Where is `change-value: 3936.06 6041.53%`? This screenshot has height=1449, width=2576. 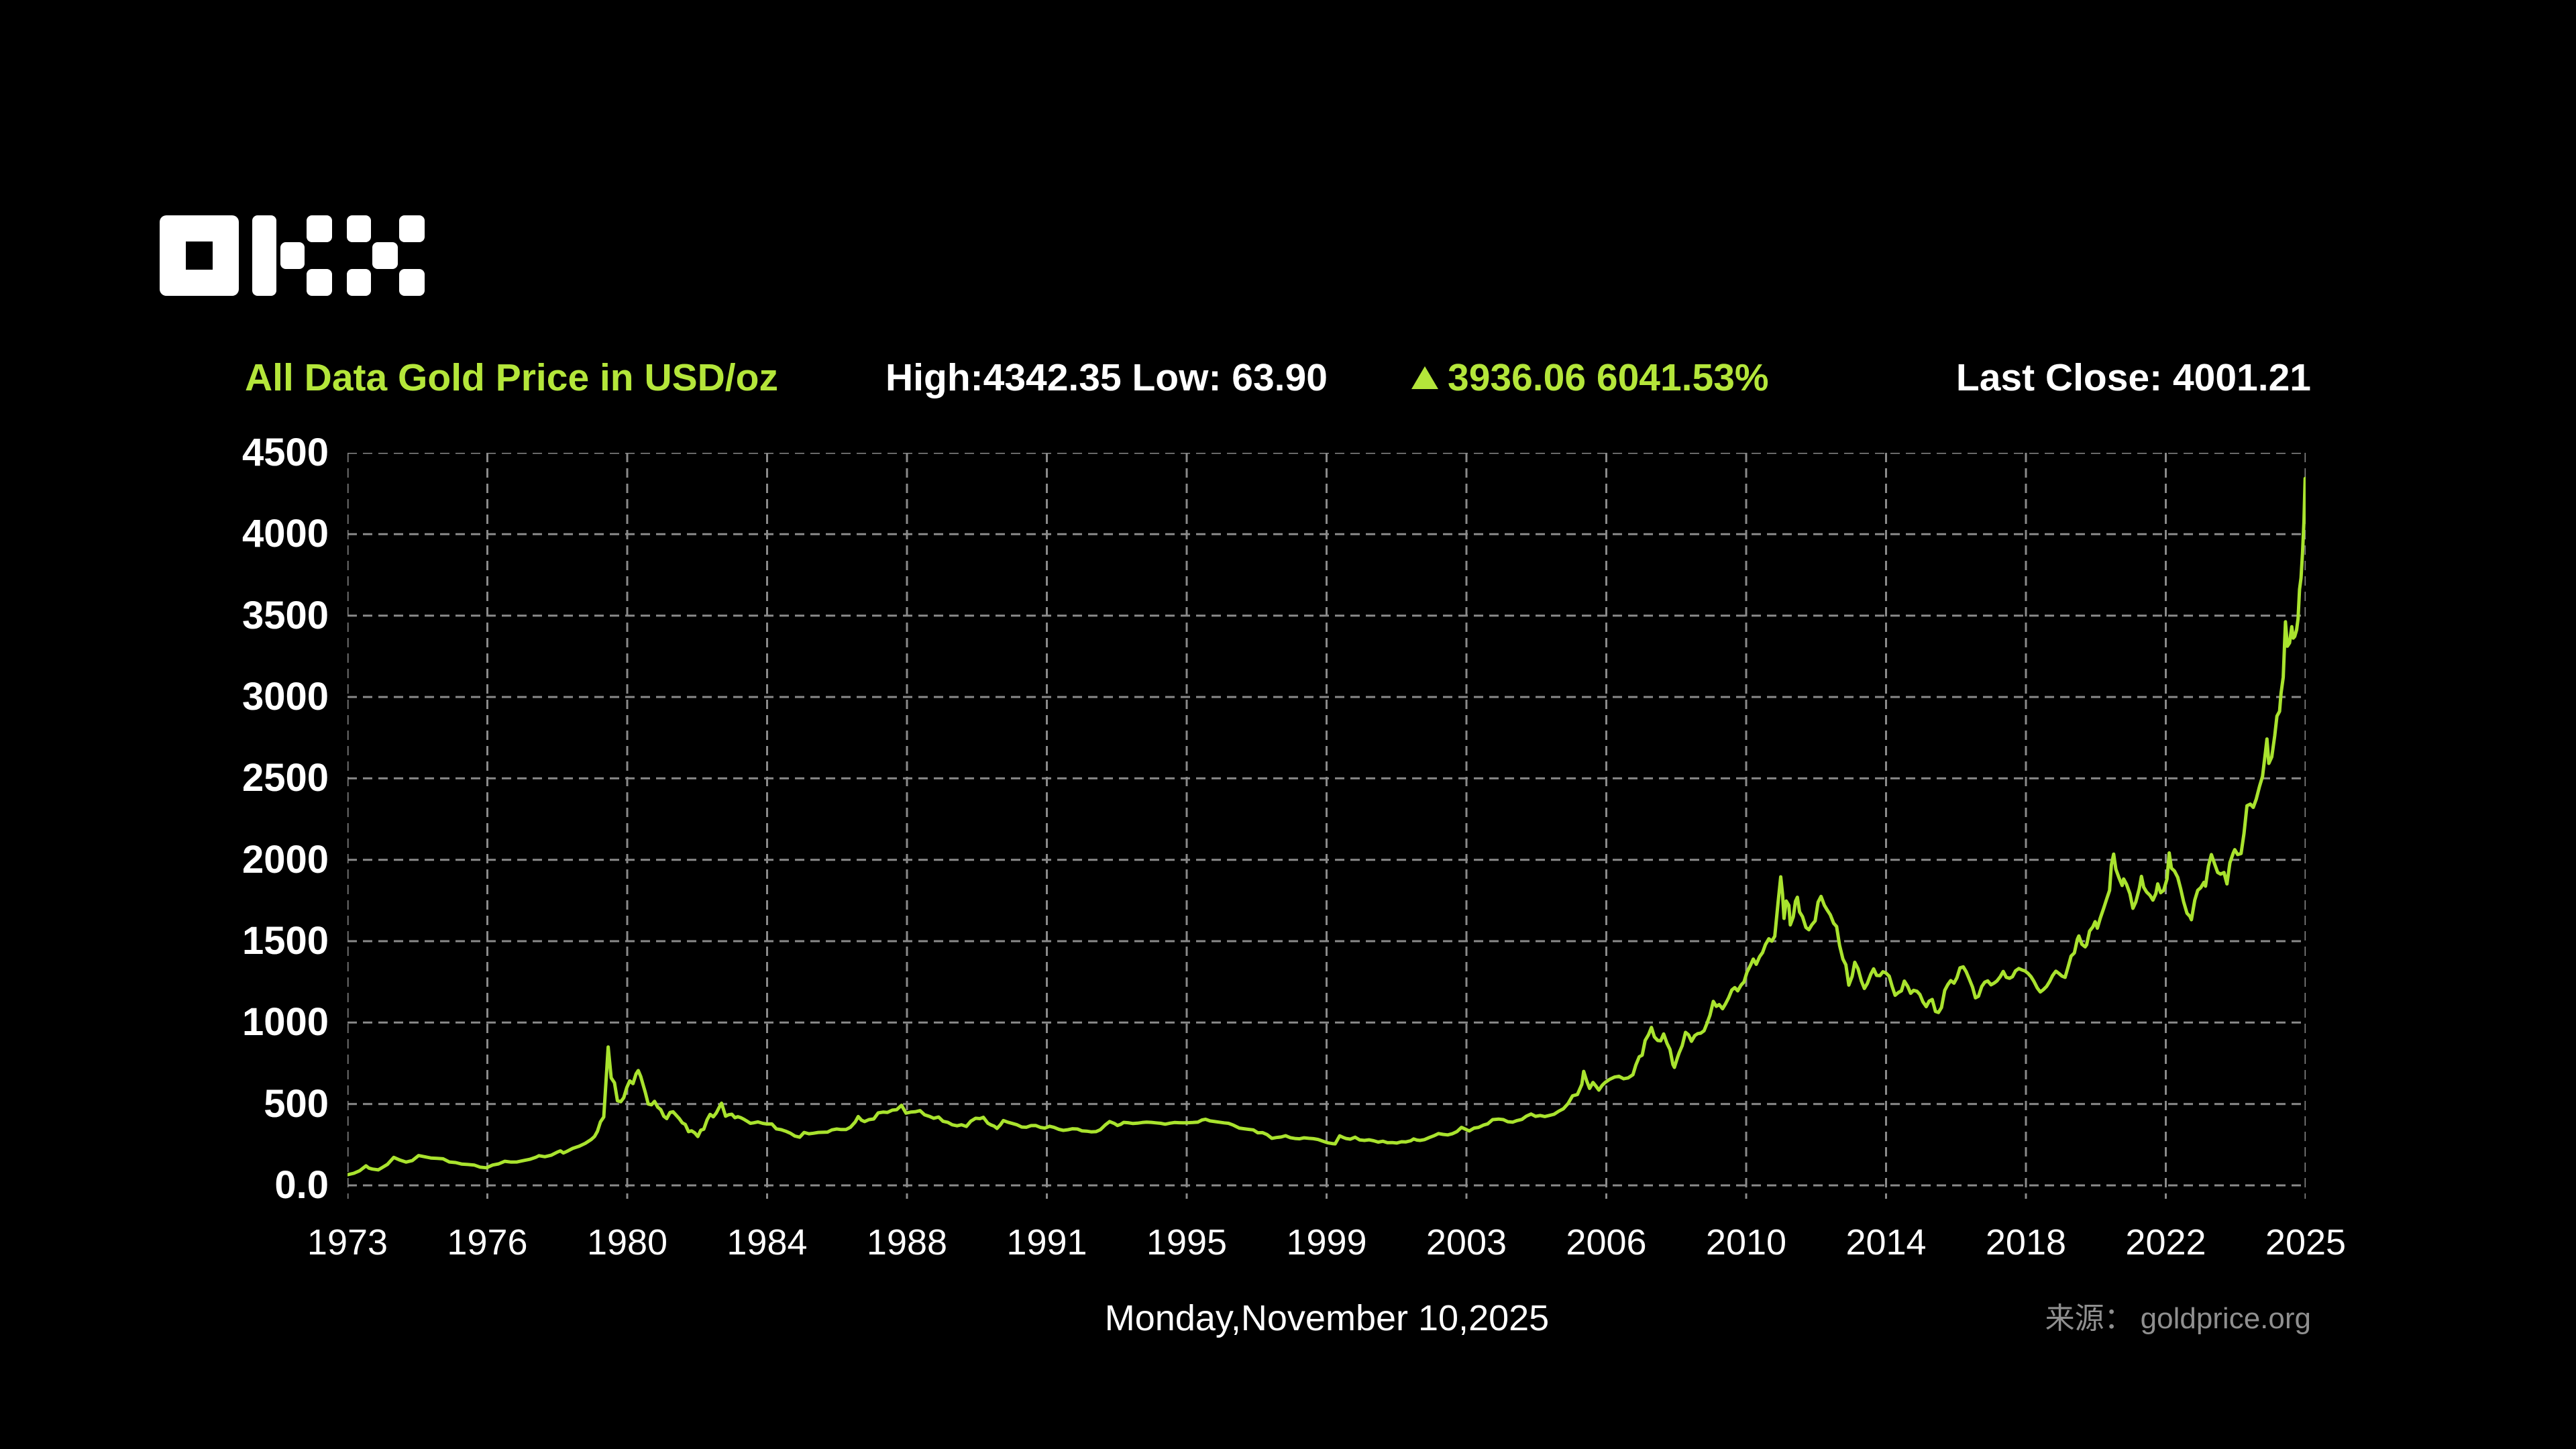 change-value: 3936.06 6041.53% is located at coordinates (1608, 377).